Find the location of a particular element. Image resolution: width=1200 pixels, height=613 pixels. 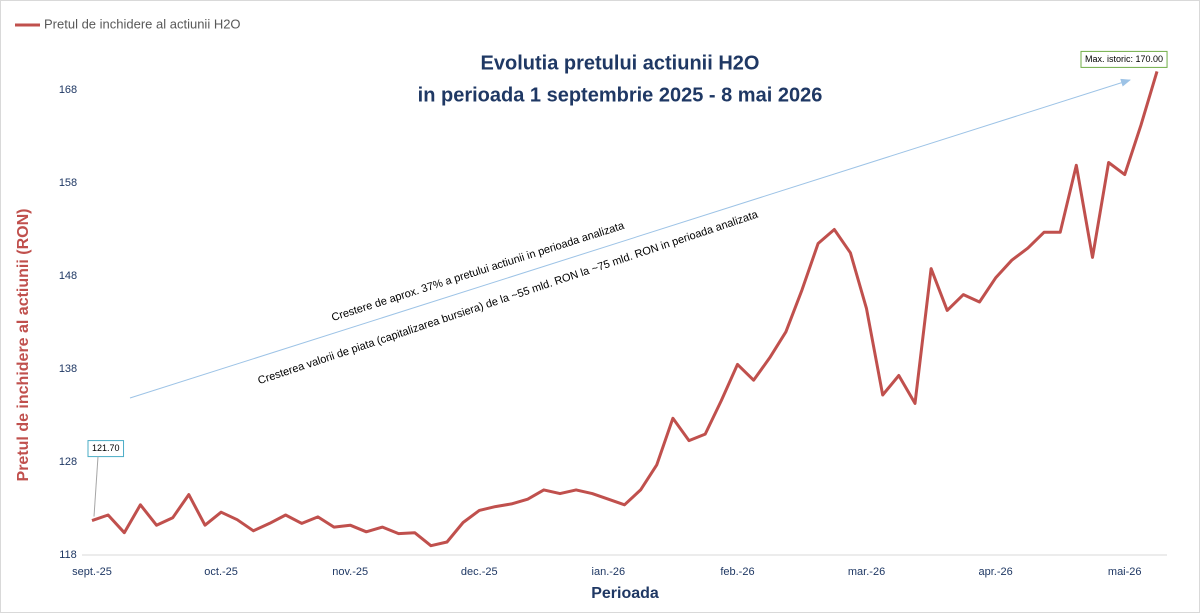

x-tick-label: sept.-25 is located at coordinates (92, 572).